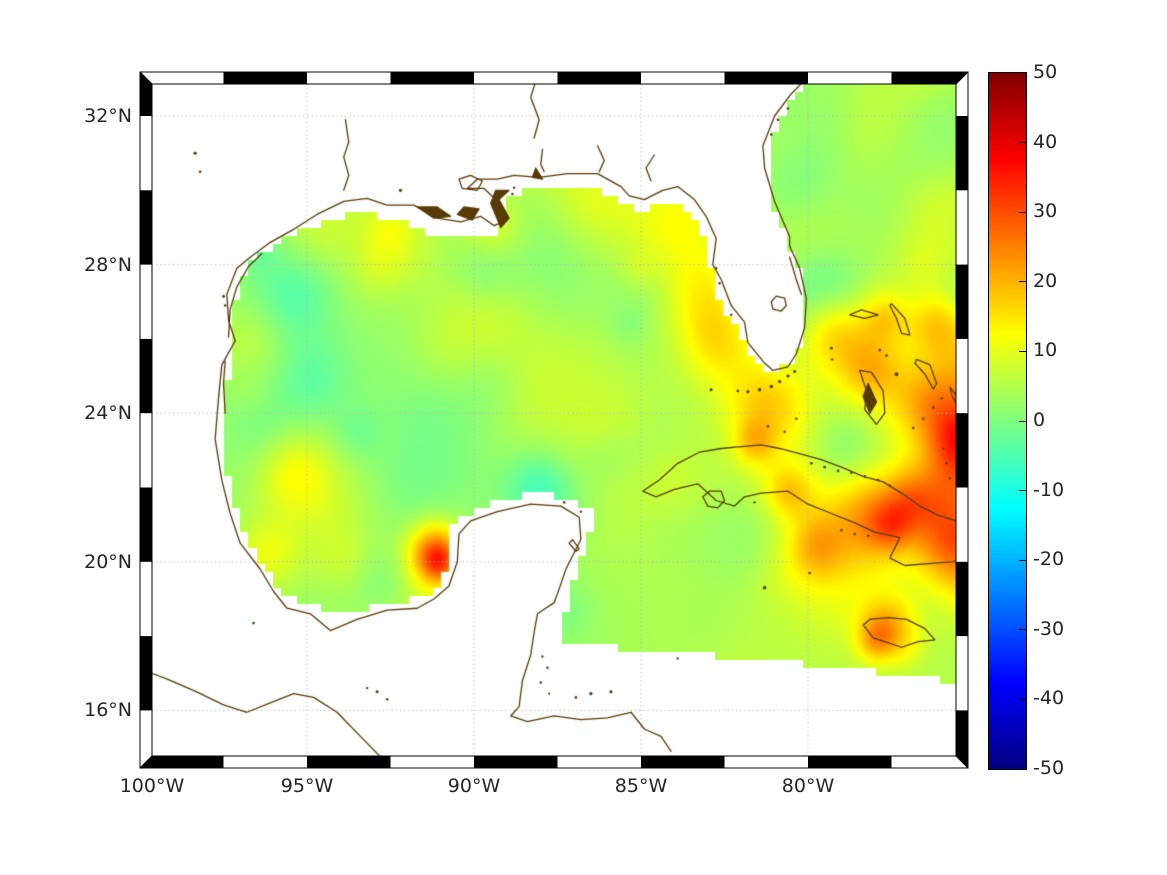 The width and height of the screenshot is (1167, 875). What do you see at coordinates (108, 710) in the screenshot?
I see `lat-tick-label: 16°N` at bounding box center [108, 710].